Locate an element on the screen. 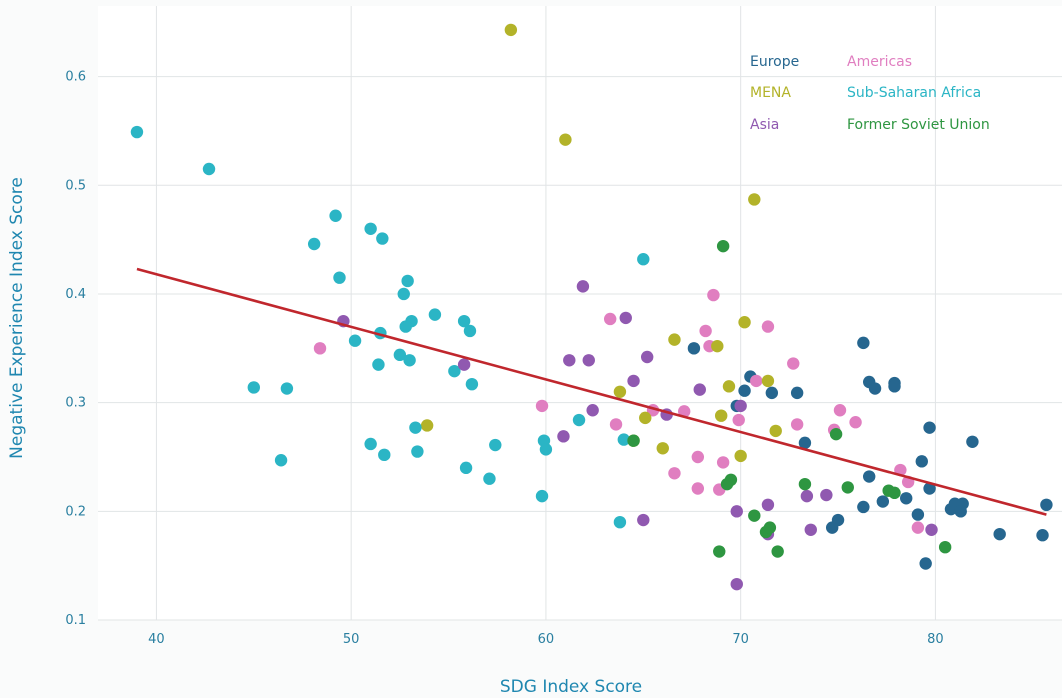  x-axis-ticks: 40 50 60 70 80 is located at coordinates (546, 639).